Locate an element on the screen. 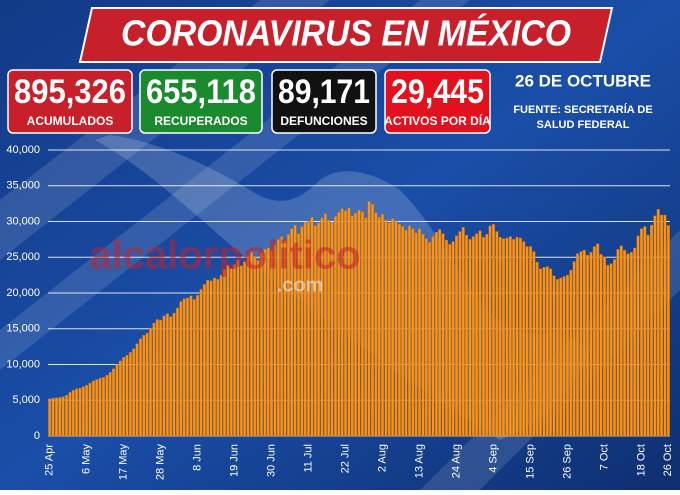  stat-label: ACUMULADOS is located at coordinates (70, 121).